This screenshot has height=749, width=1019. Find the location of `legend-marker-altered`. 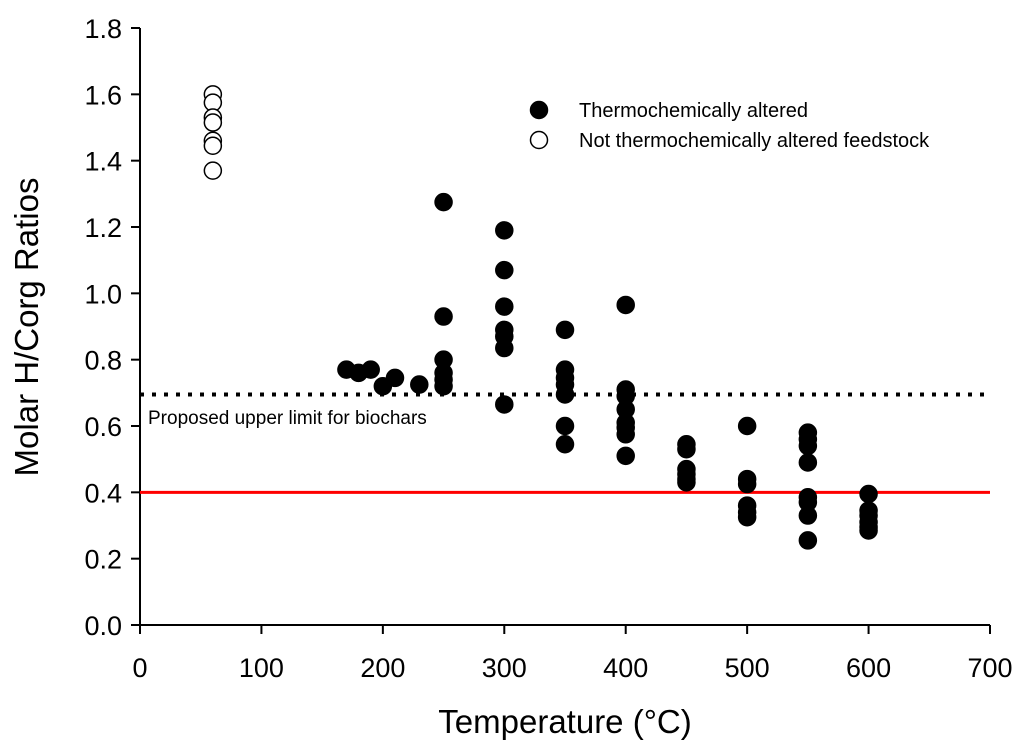

legend-marker-altered is located at coordinates (539, 110).